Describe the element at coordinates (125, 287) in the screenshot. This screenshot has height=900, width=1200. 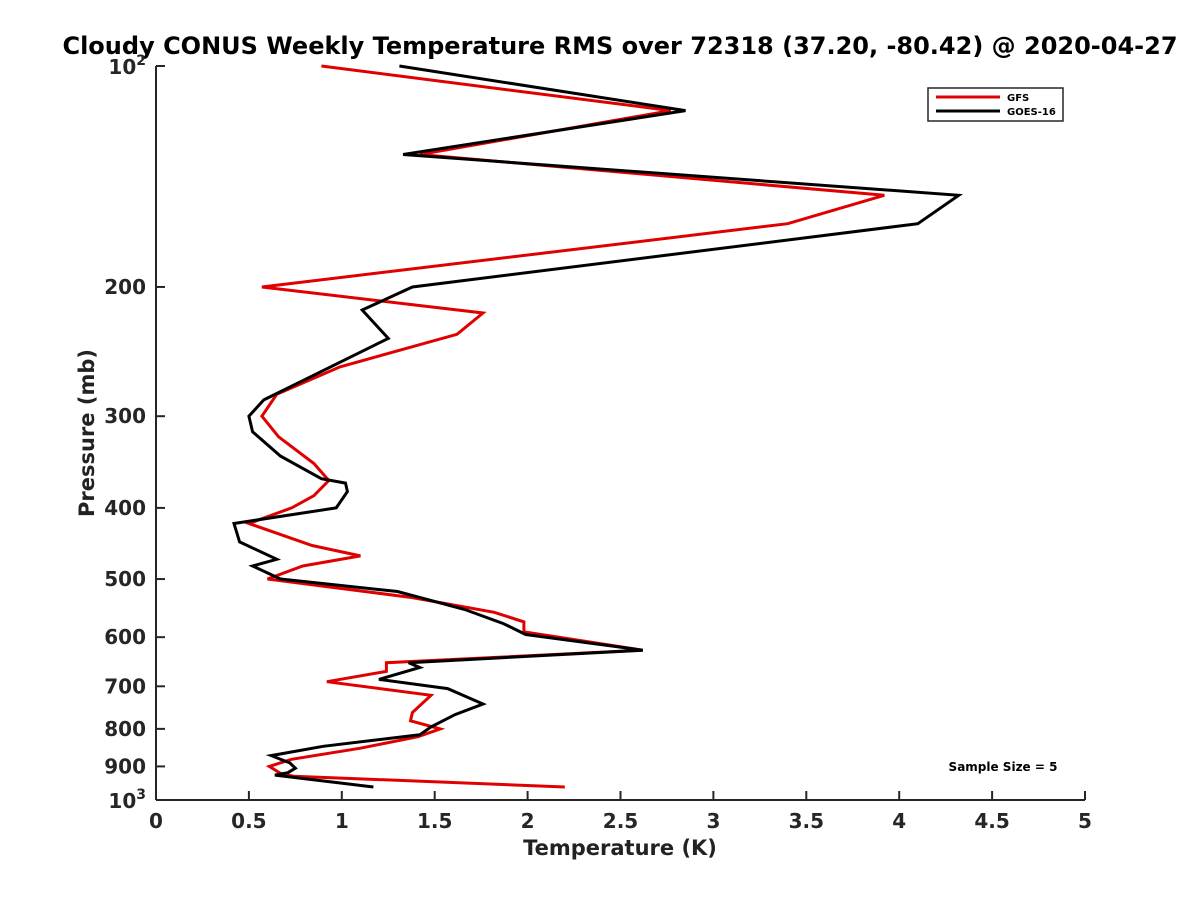
I see `y-tick-label: 200` at that location.